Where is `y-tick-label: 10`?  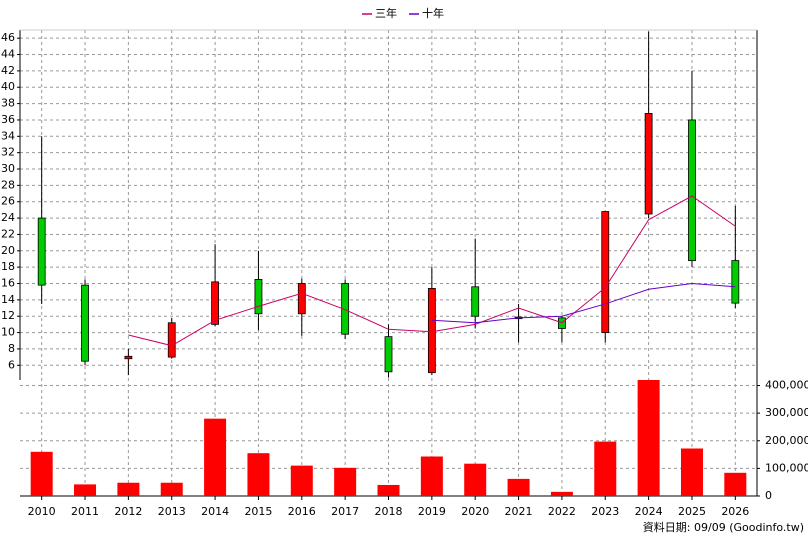
y-tick-label: 10 is located at coordinates (8, 332).